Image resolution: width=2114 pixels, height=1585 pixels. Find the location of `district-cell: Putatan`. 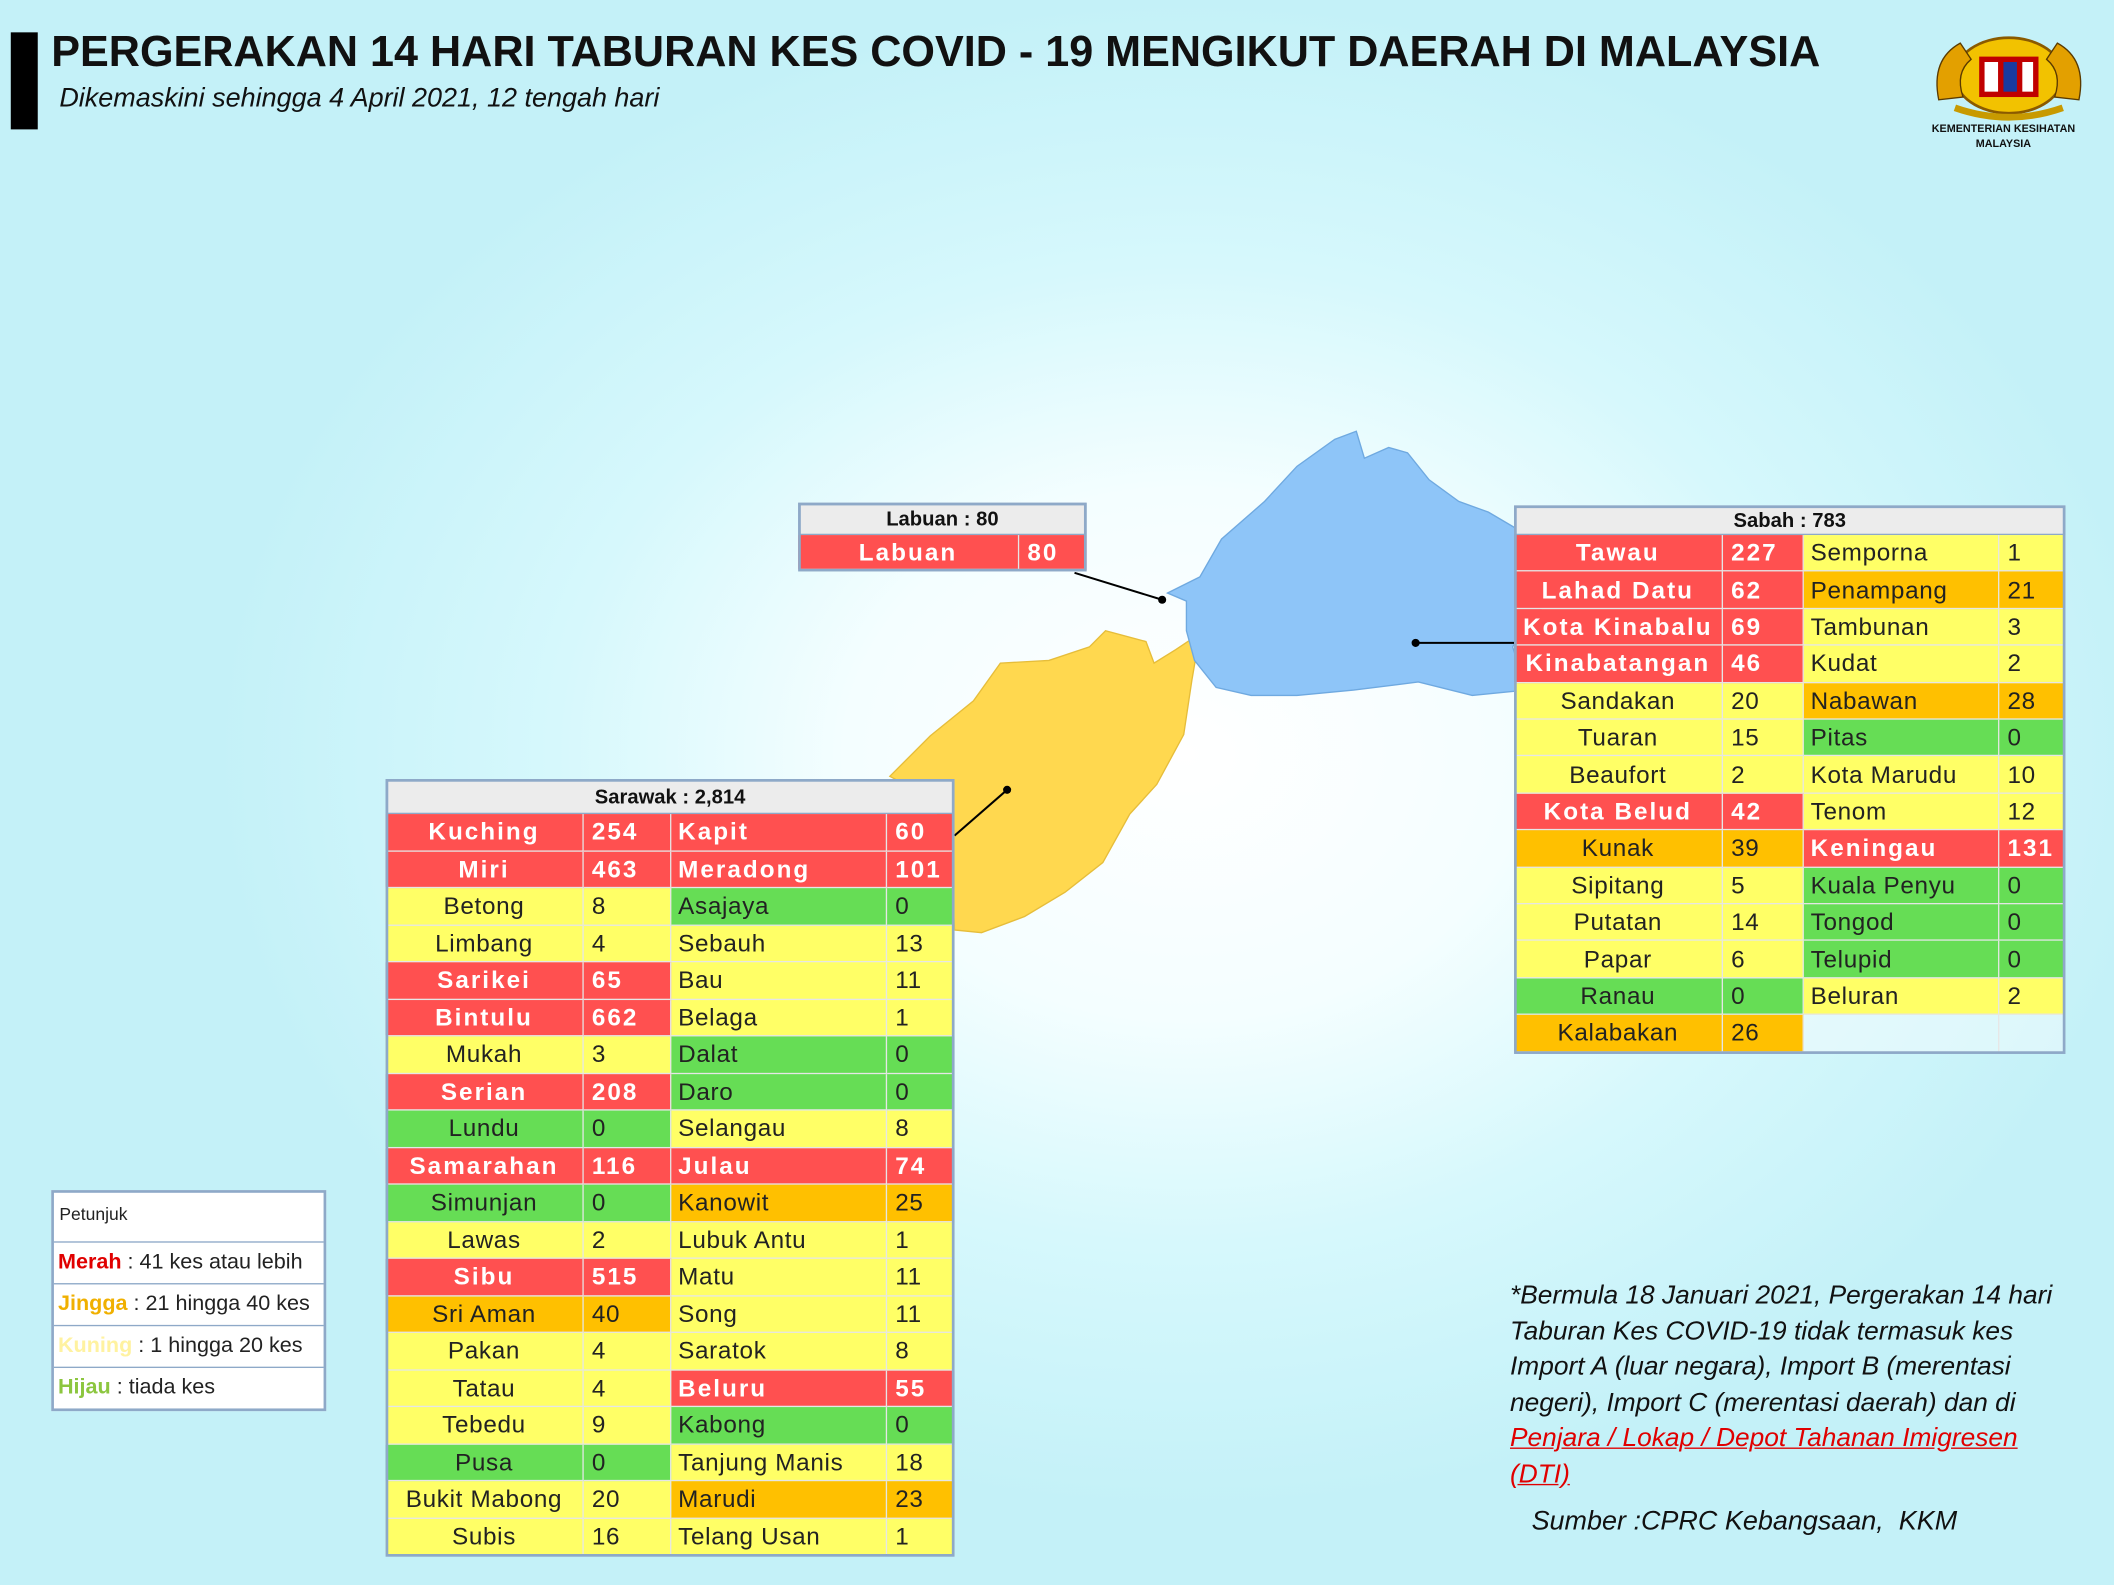

district-cell: Putatan is located at coordinates (1619, 923).